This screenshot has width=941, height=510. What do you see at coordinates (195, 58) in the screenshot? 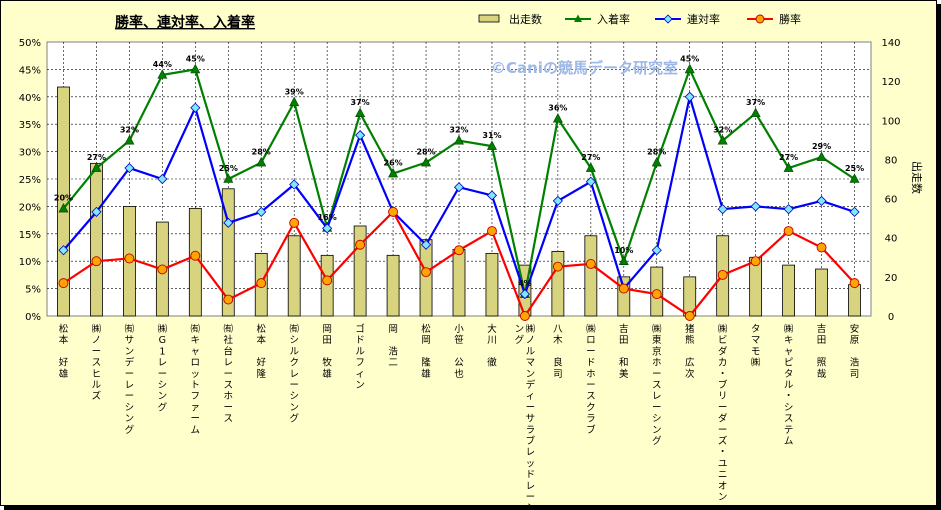
I see `data-label: 45%` at bounding box center [195, 58].